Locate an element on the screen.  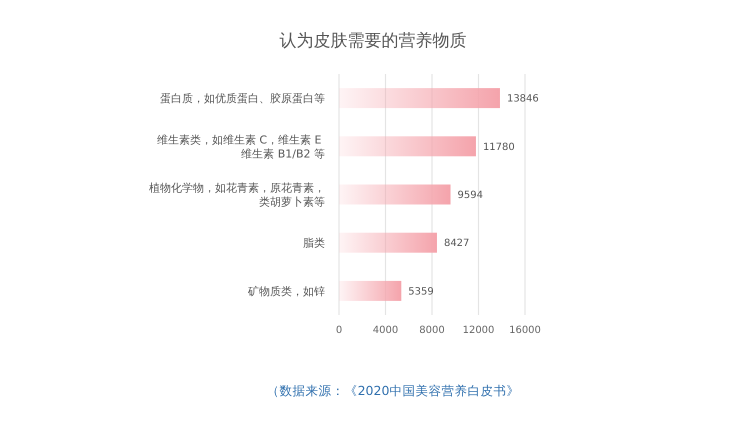
x-tick-label: 0 is located at coordinates (339, 330).